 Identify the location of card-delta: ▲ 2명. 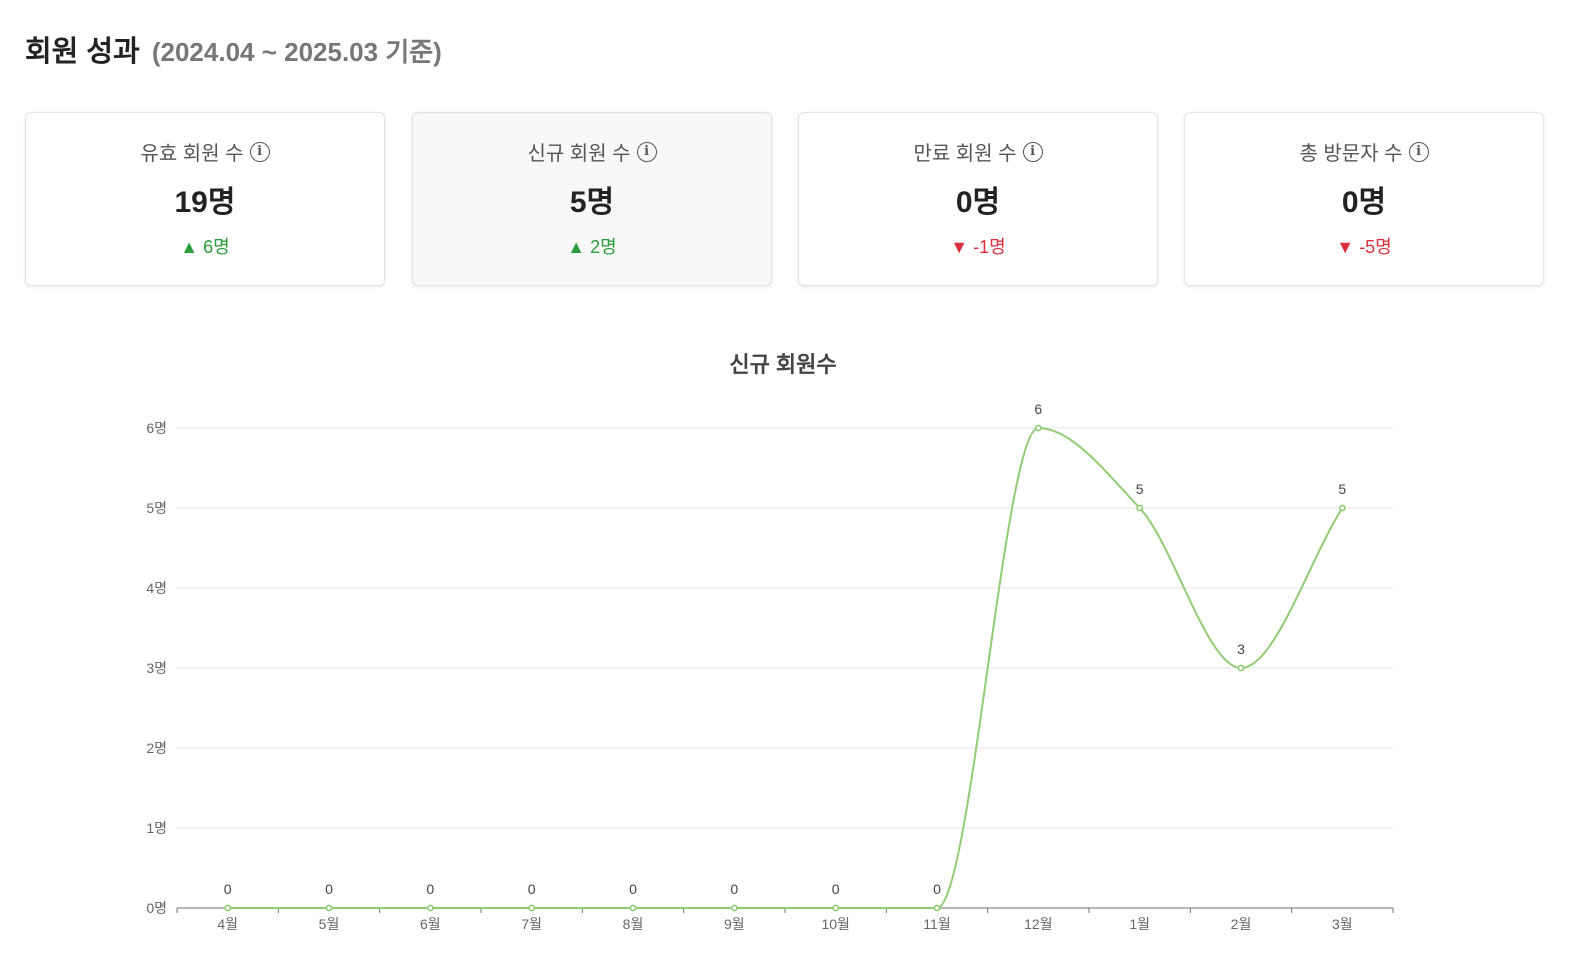
(592, 247).